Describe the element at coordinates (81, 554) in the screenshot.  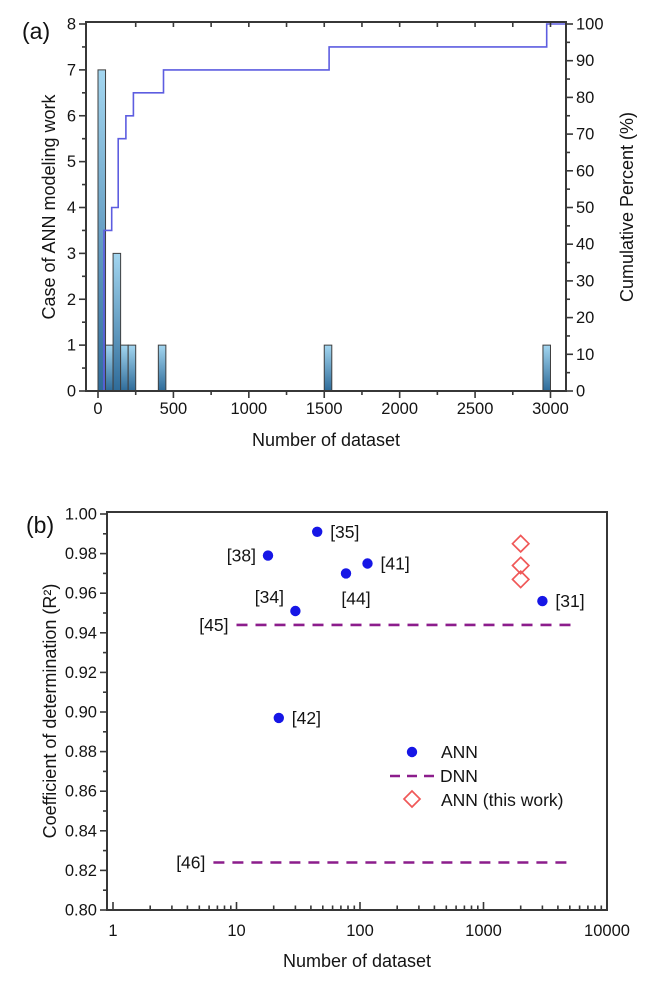
I see `y-tick-label: 0.98` at that location.